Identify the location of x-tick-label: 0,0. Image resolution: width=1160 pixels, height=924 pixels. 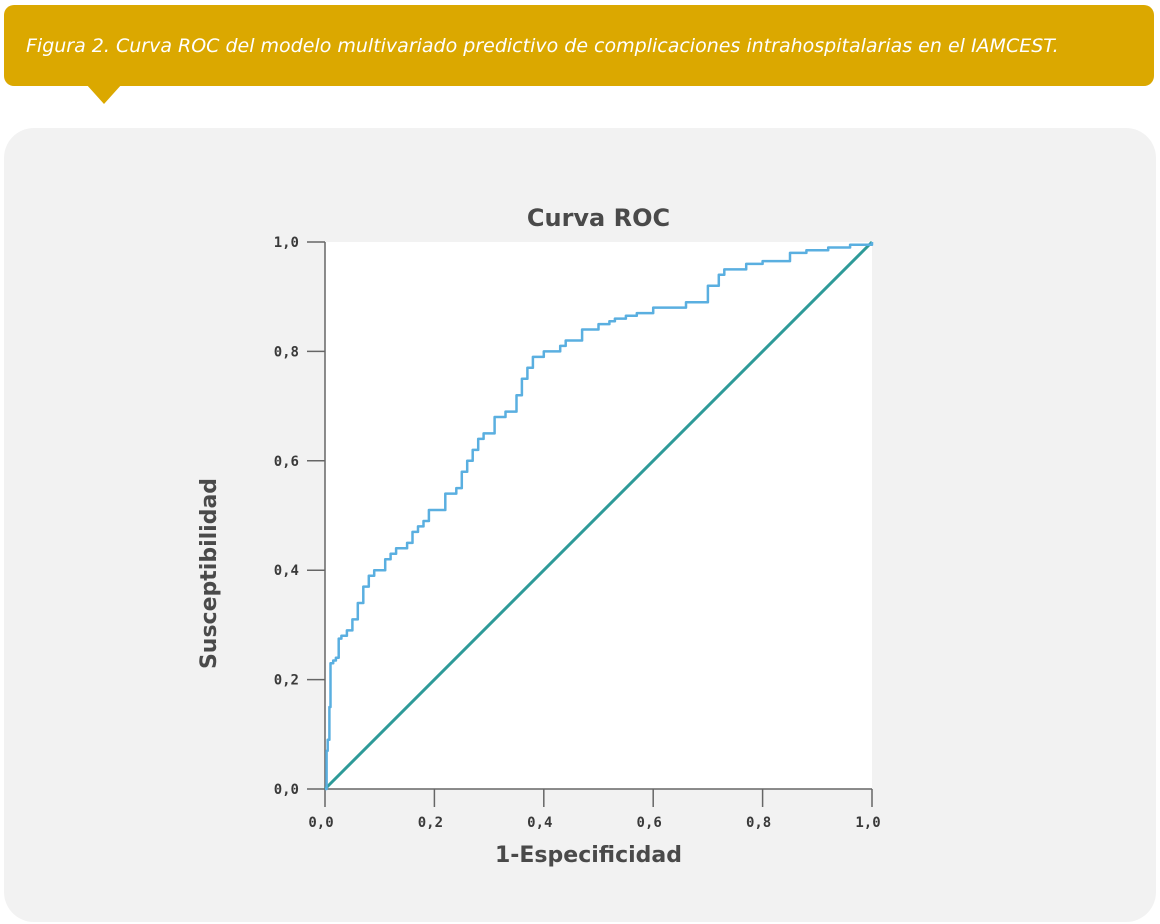
(320, 823).